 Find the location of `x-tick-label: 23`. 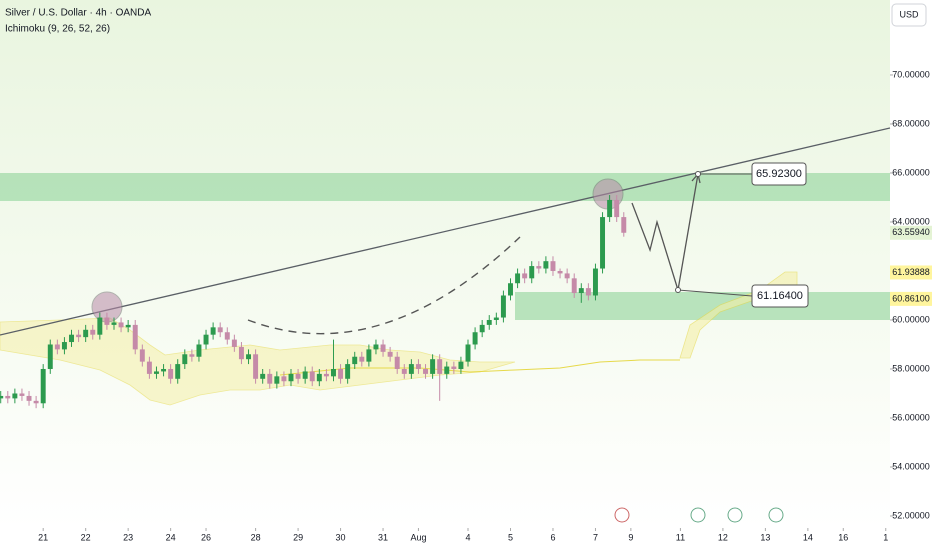

x-tick-label: 23 is located at coordinates (128, 537).